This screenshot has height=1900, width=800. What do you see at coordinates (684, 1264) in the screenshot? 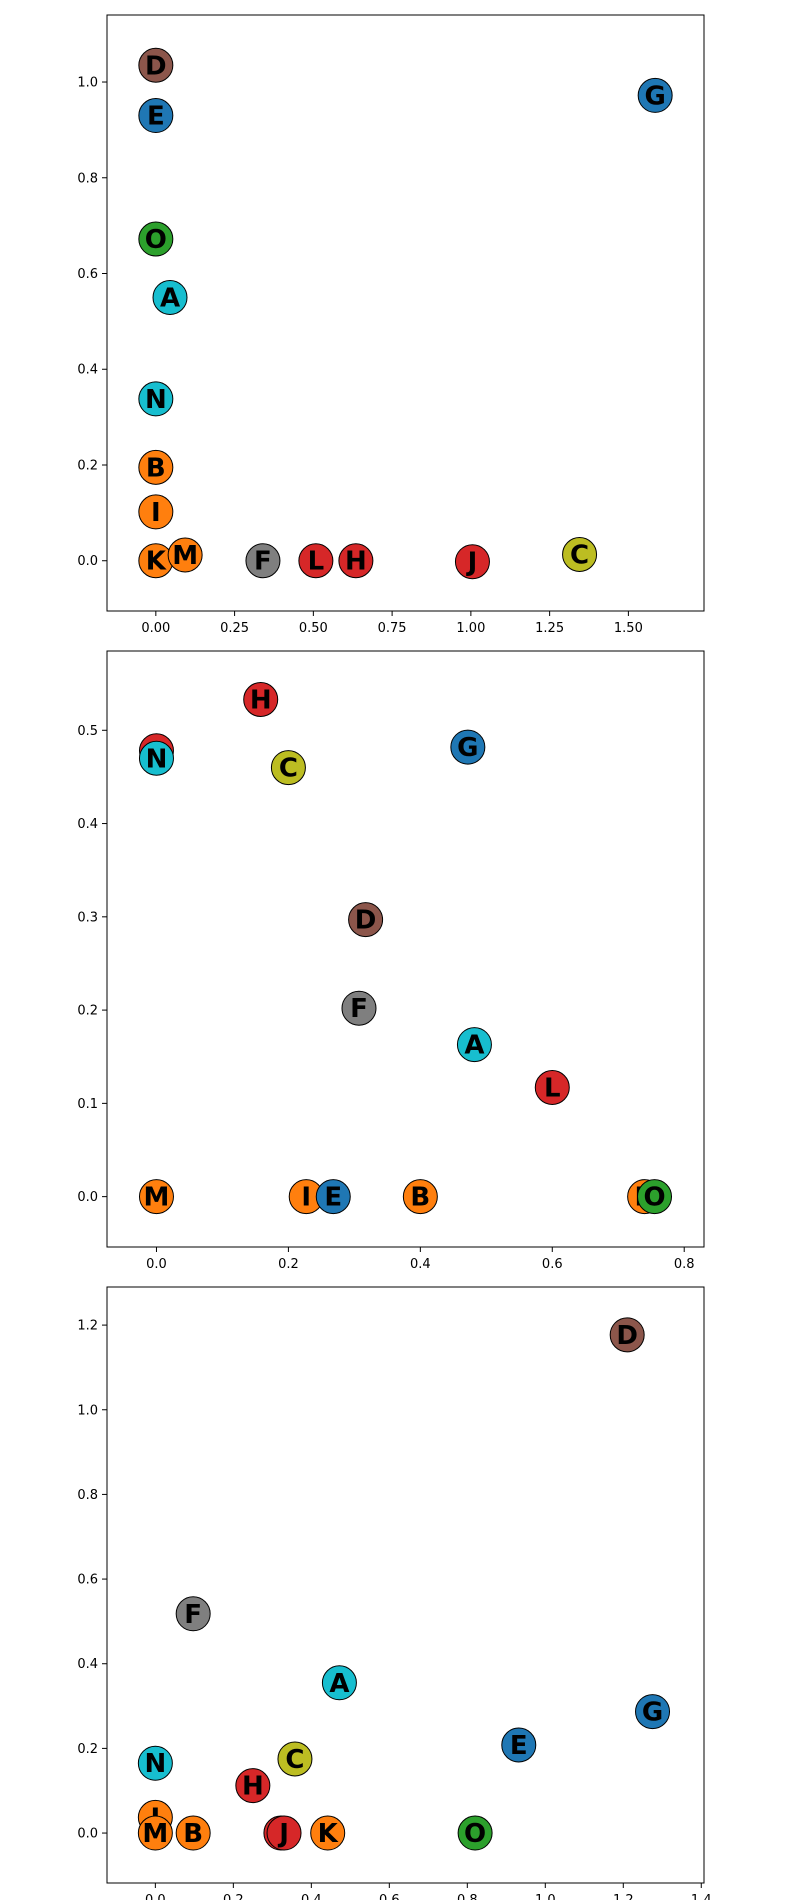
I see `x-tick-label: 0.8` at bounding box center [684, 1264].